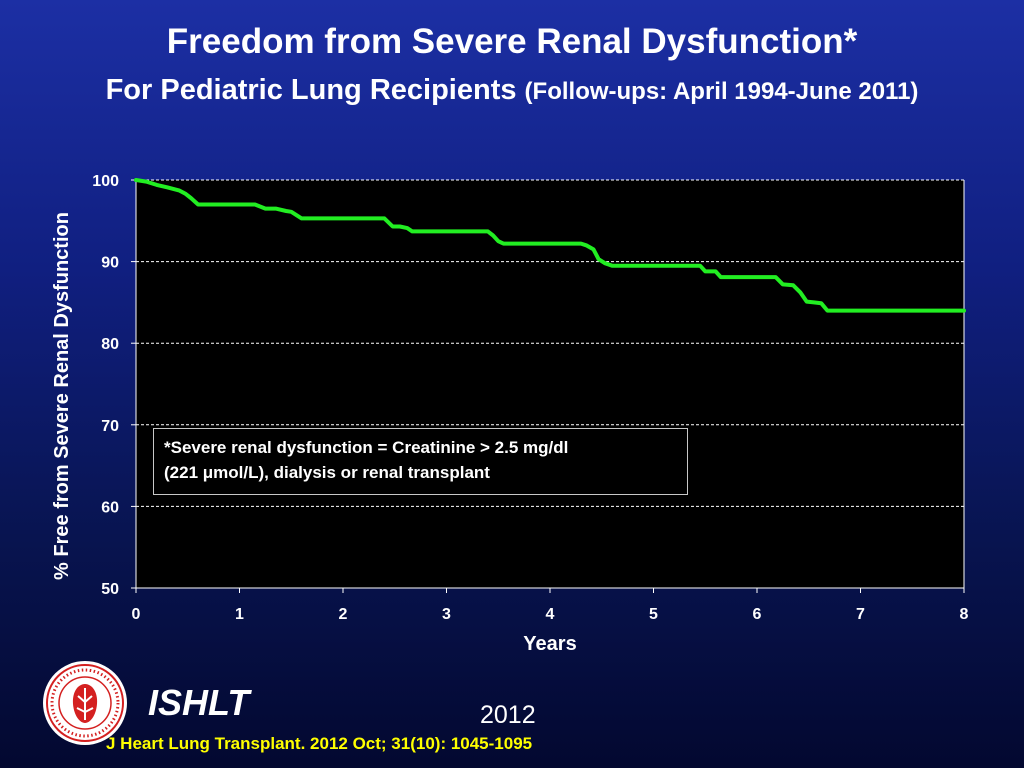 Image resolution: width=1024 pixels, height=768 pixels. Describe the element at coordinates (757, 614) in the screenshot. I see `x-tick-label-6: 6` at that location.